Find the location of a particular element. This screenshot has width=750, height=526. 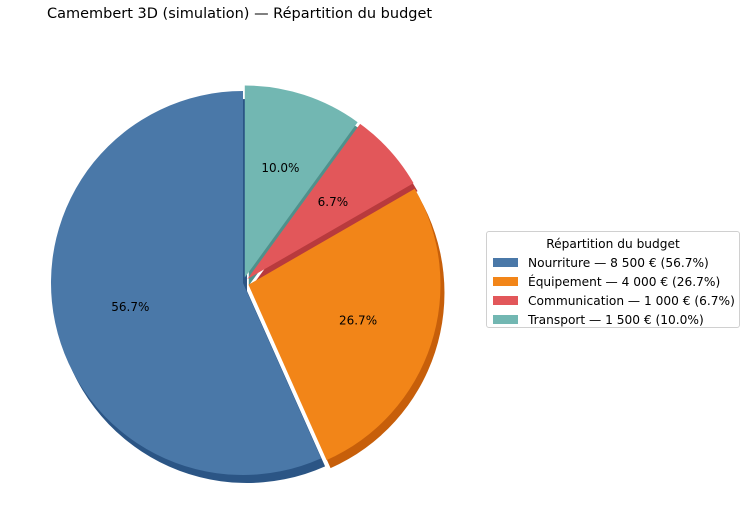

legend-label: Équipement — 4 000 € (26.7%) is located at coordinates (624, 281).